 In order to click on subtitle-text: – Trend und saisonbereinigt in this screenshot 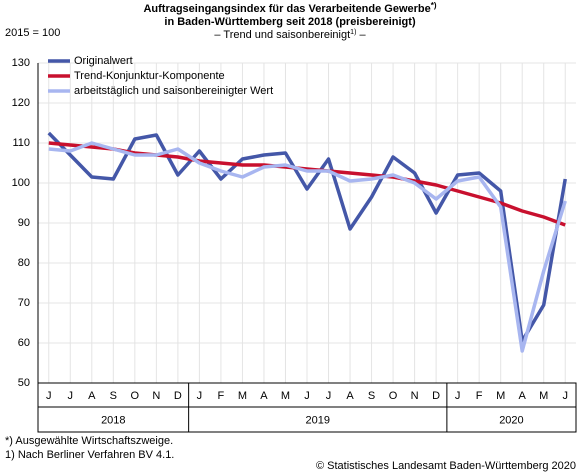, I will do `click(282, 35)`.